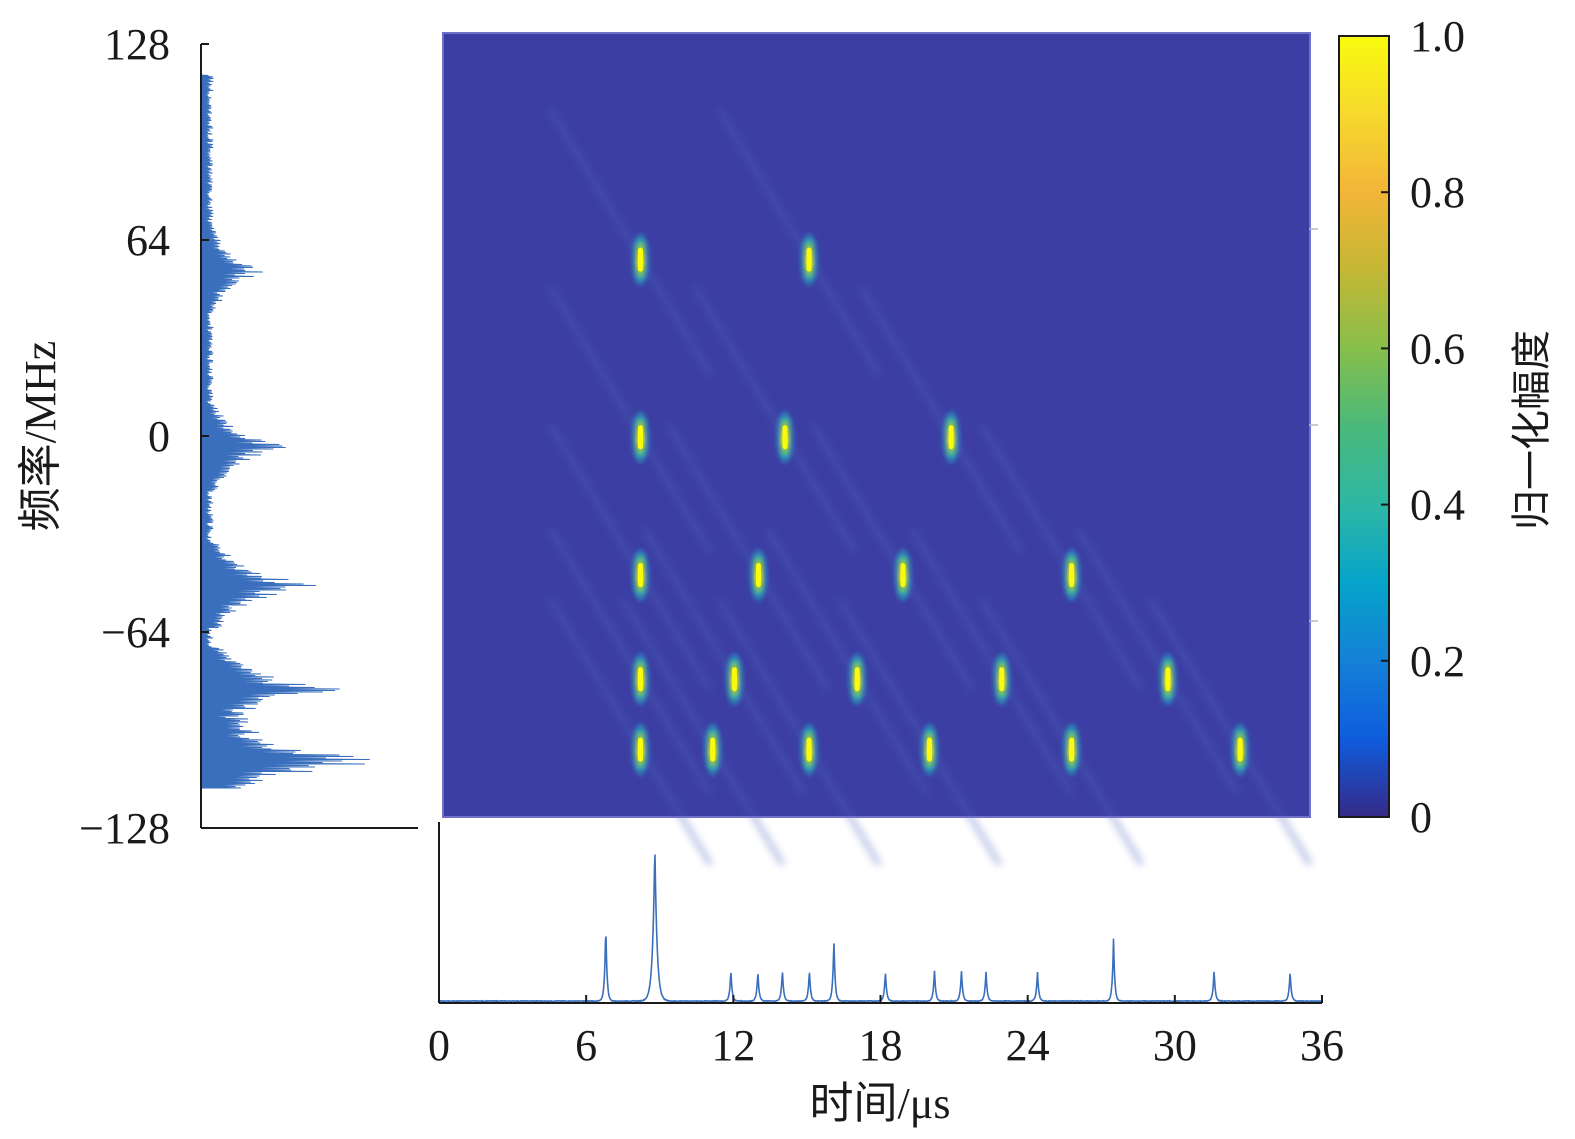 The image size is (1575, 1139). I want to click on time-tick-label: 24, so click(1028, 1045).